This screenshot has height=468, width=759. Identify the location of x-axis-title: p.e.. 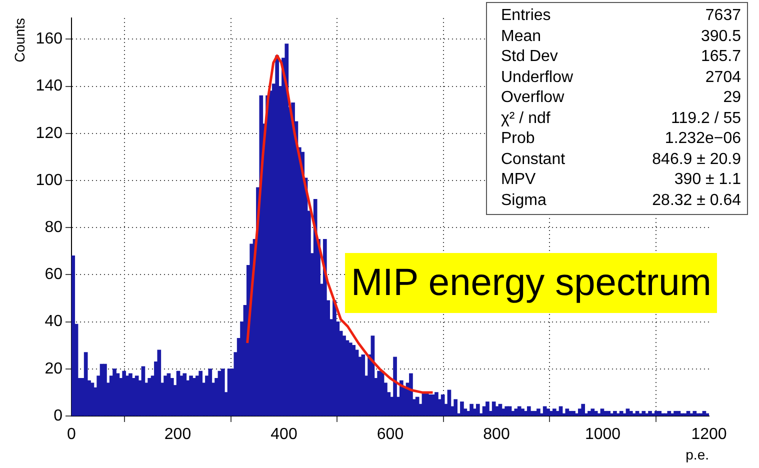
(697, 454).